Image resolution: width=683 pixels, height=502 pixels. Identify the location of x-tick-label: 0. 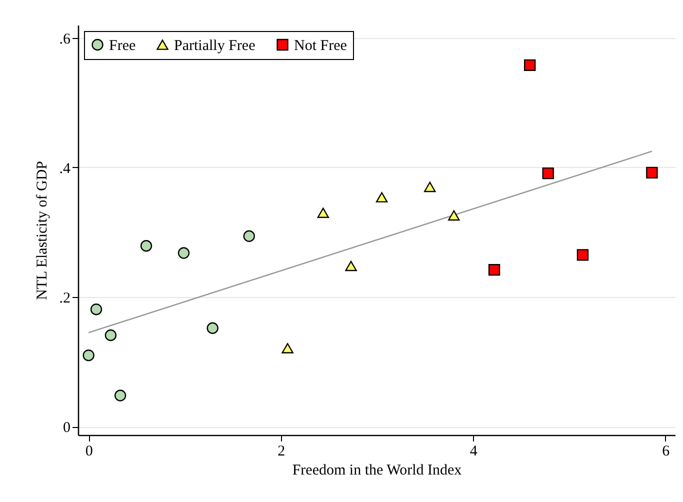
(89, 452).